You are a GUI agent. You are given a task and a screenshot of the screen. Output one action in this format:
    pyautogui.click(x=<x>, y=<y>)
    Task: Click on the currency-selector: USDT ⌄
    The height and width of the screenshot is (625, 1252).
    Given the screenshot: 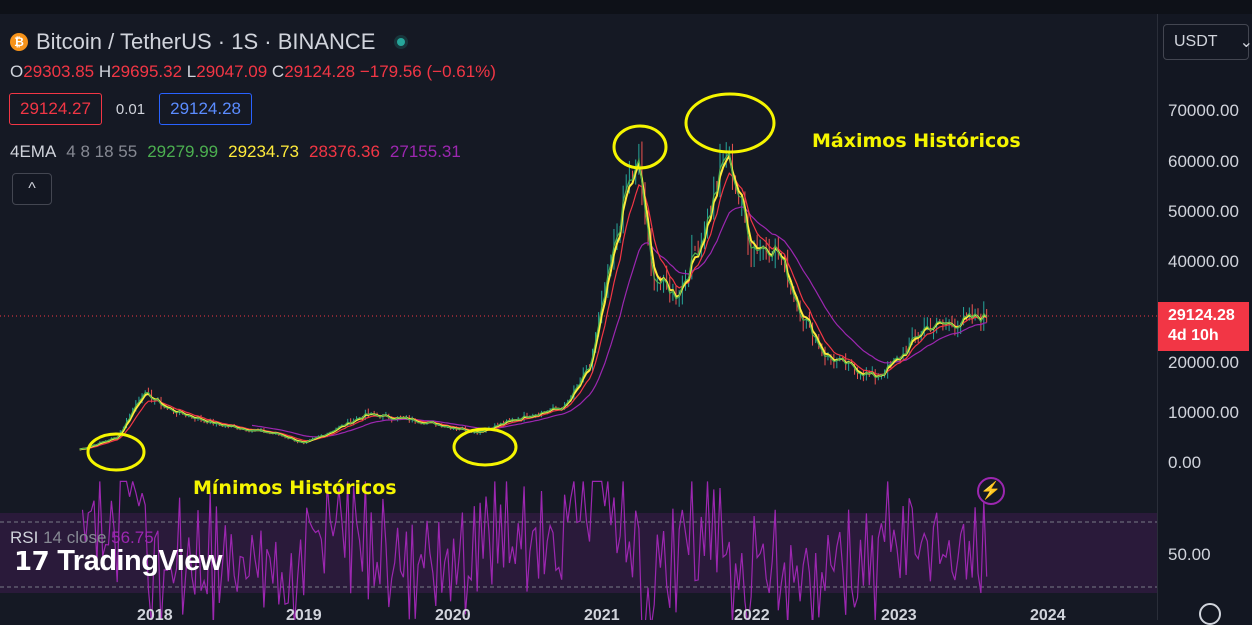 What is the action you would take?
    pyautogui.click(x=1207, y=42)
    